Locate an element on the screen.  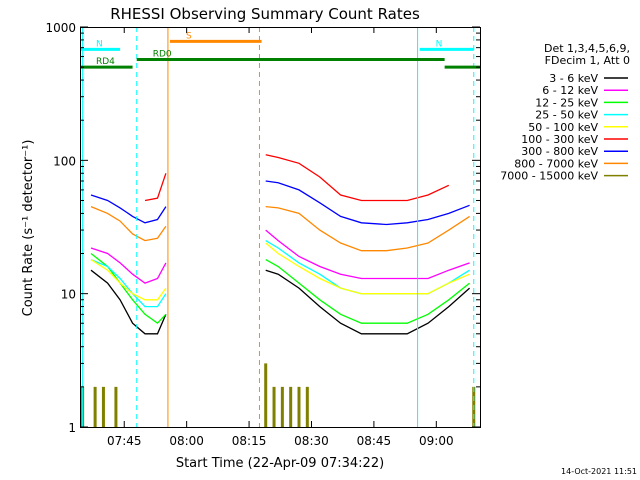
series-6-12-kev is located at coordinates (280, 256).